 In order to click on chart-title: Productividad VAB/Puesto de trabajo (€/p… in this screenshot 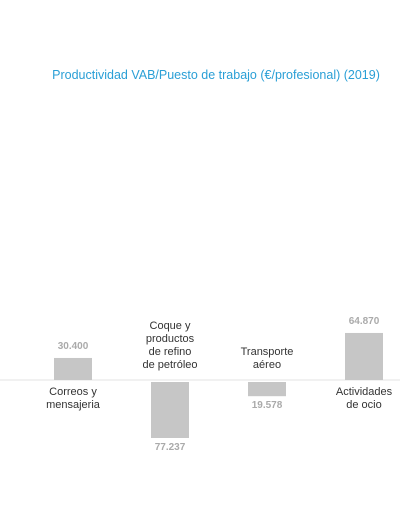, I will do `click(216, 75)`.